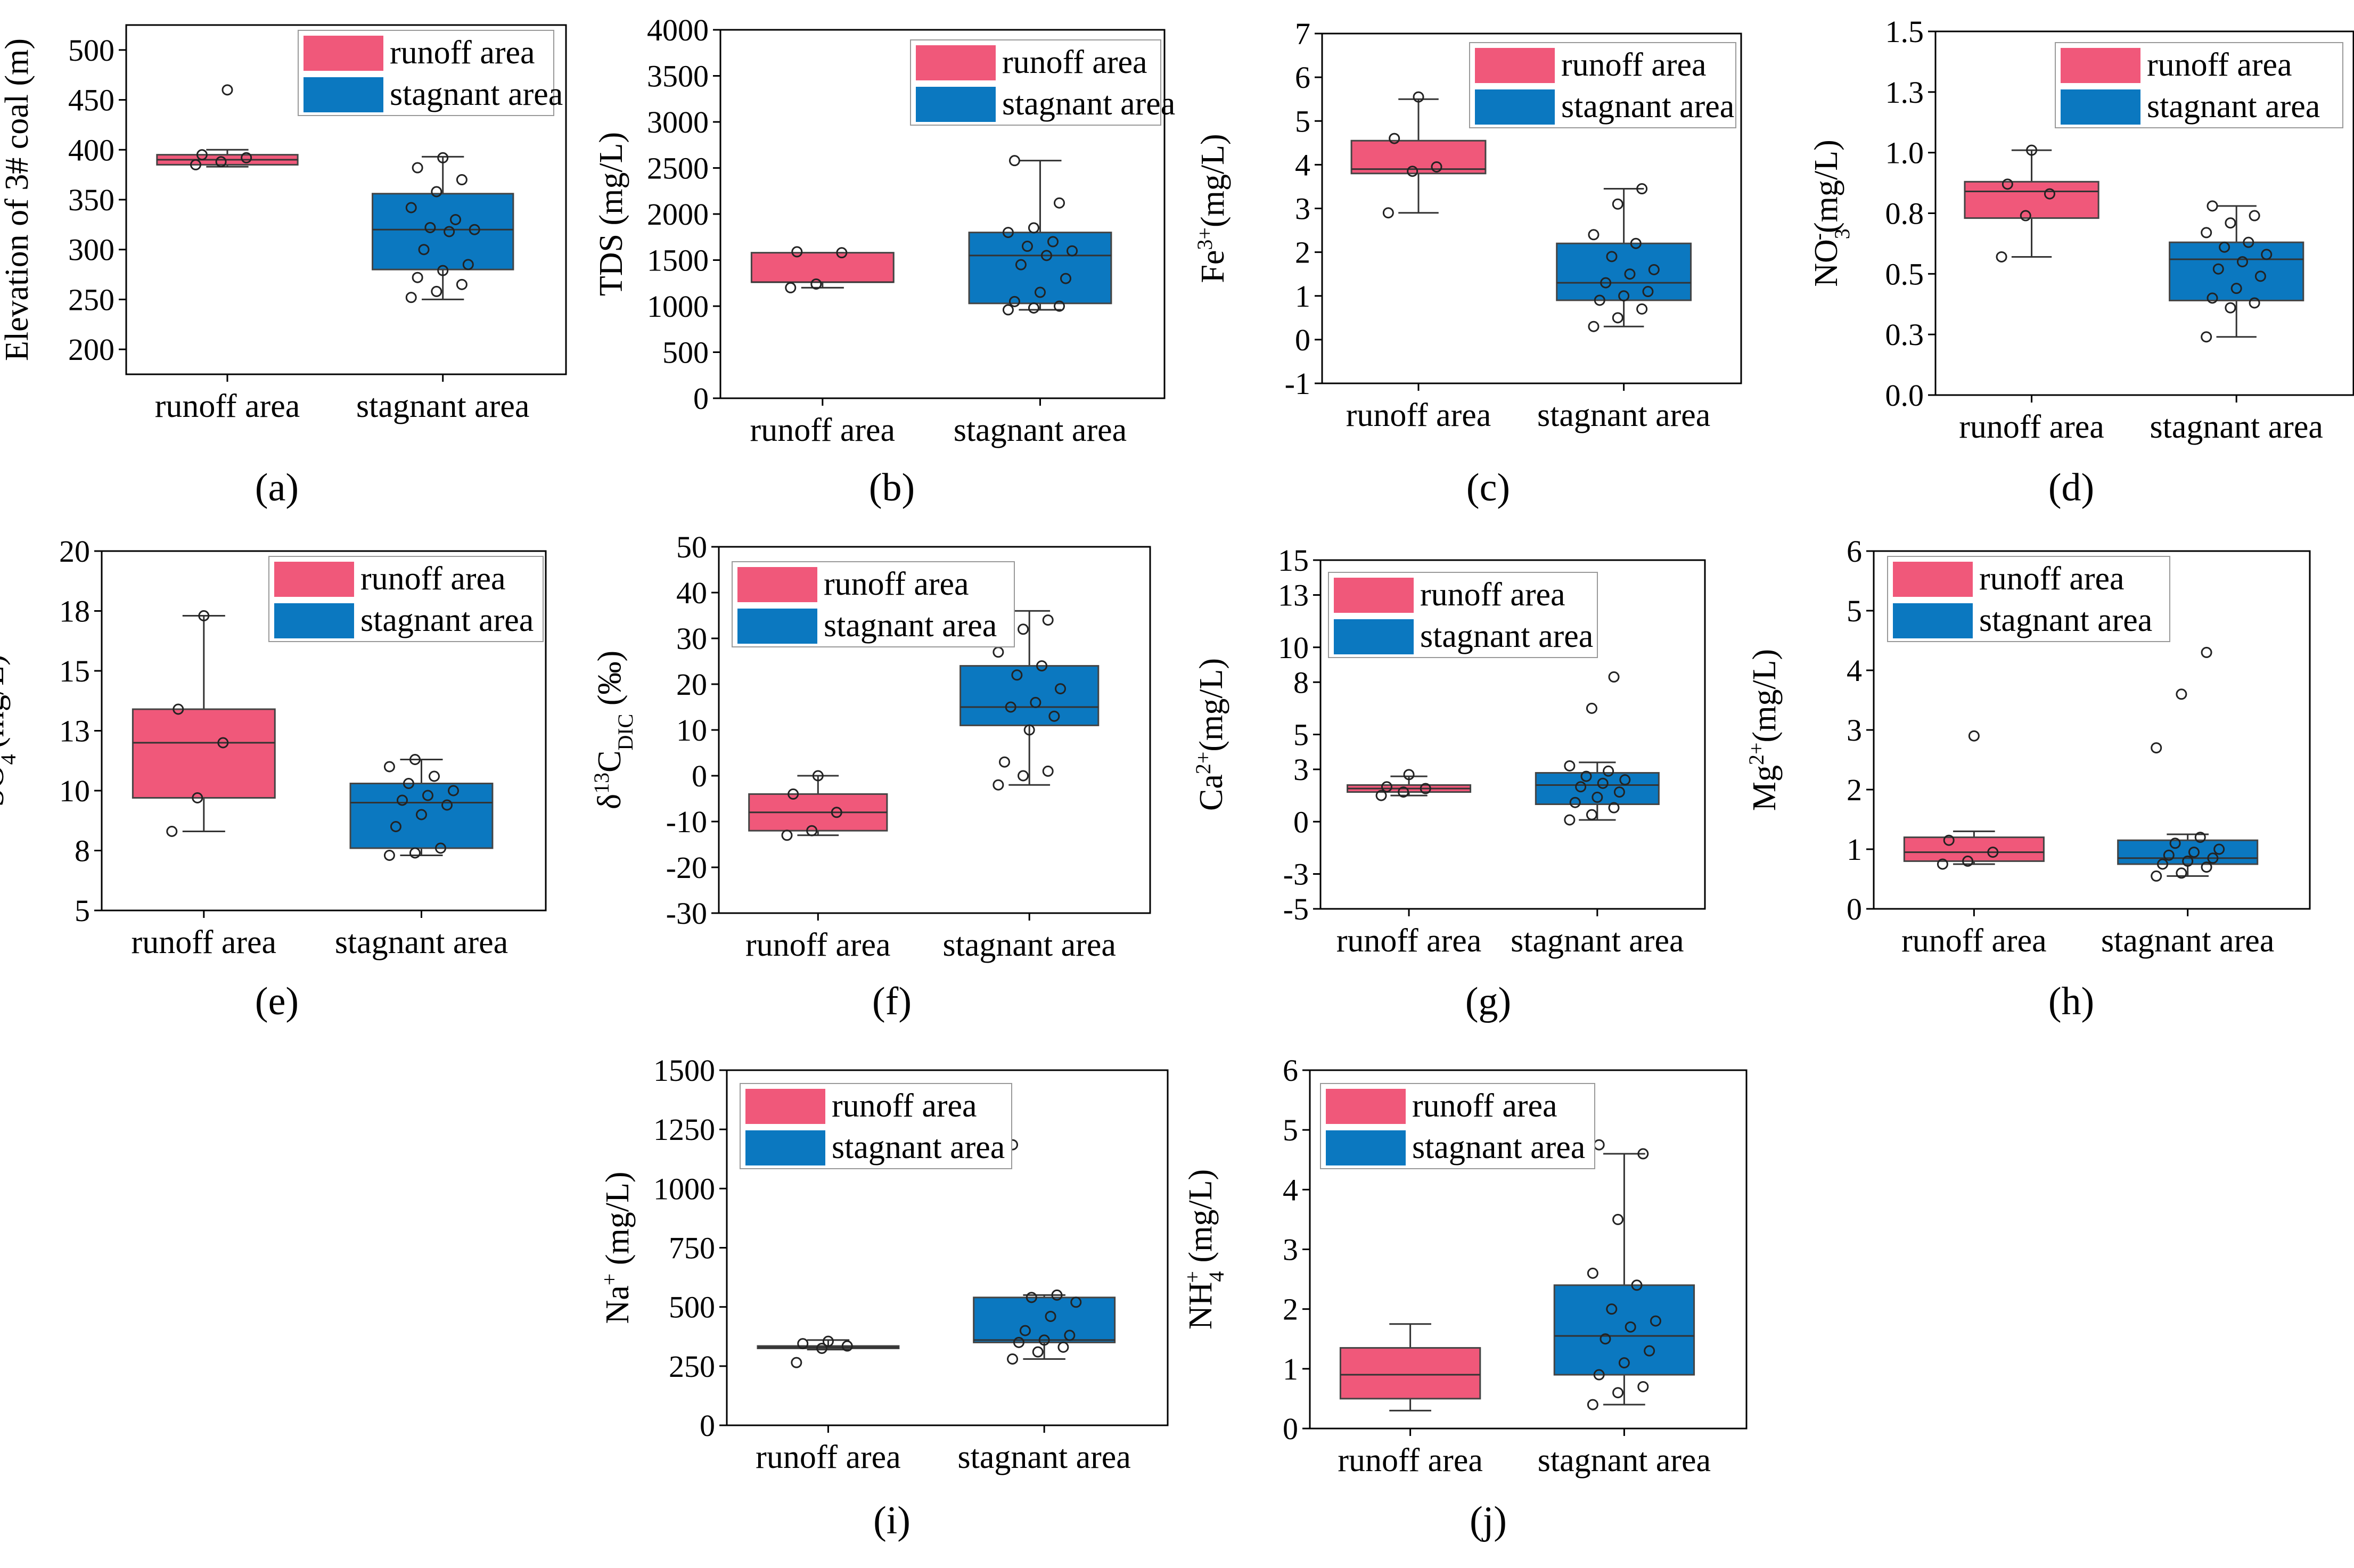 Image resolution: width=2354 pixels, height=1568 pixels. Describe the element at coordinates (1291, 1309) in the screenshot. I see `y-tick-label: 2` at that location.